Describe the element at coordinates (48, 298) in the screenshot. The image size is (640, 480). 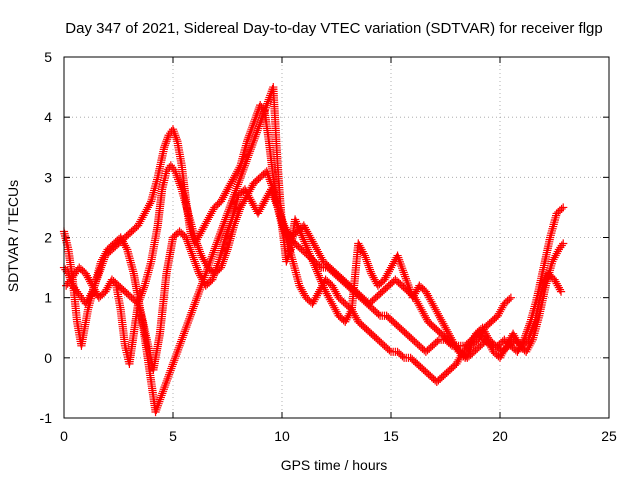
I see `y-tick-label: 1` at that location.